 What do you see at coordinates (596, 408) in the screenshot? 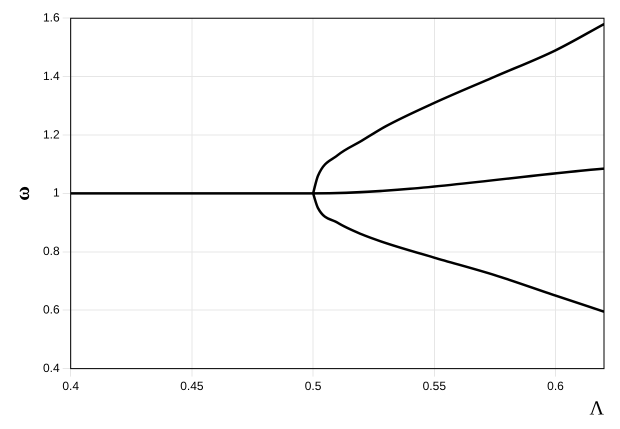
I see `x-axis-title: Λ` at bounding box center [596, 408].